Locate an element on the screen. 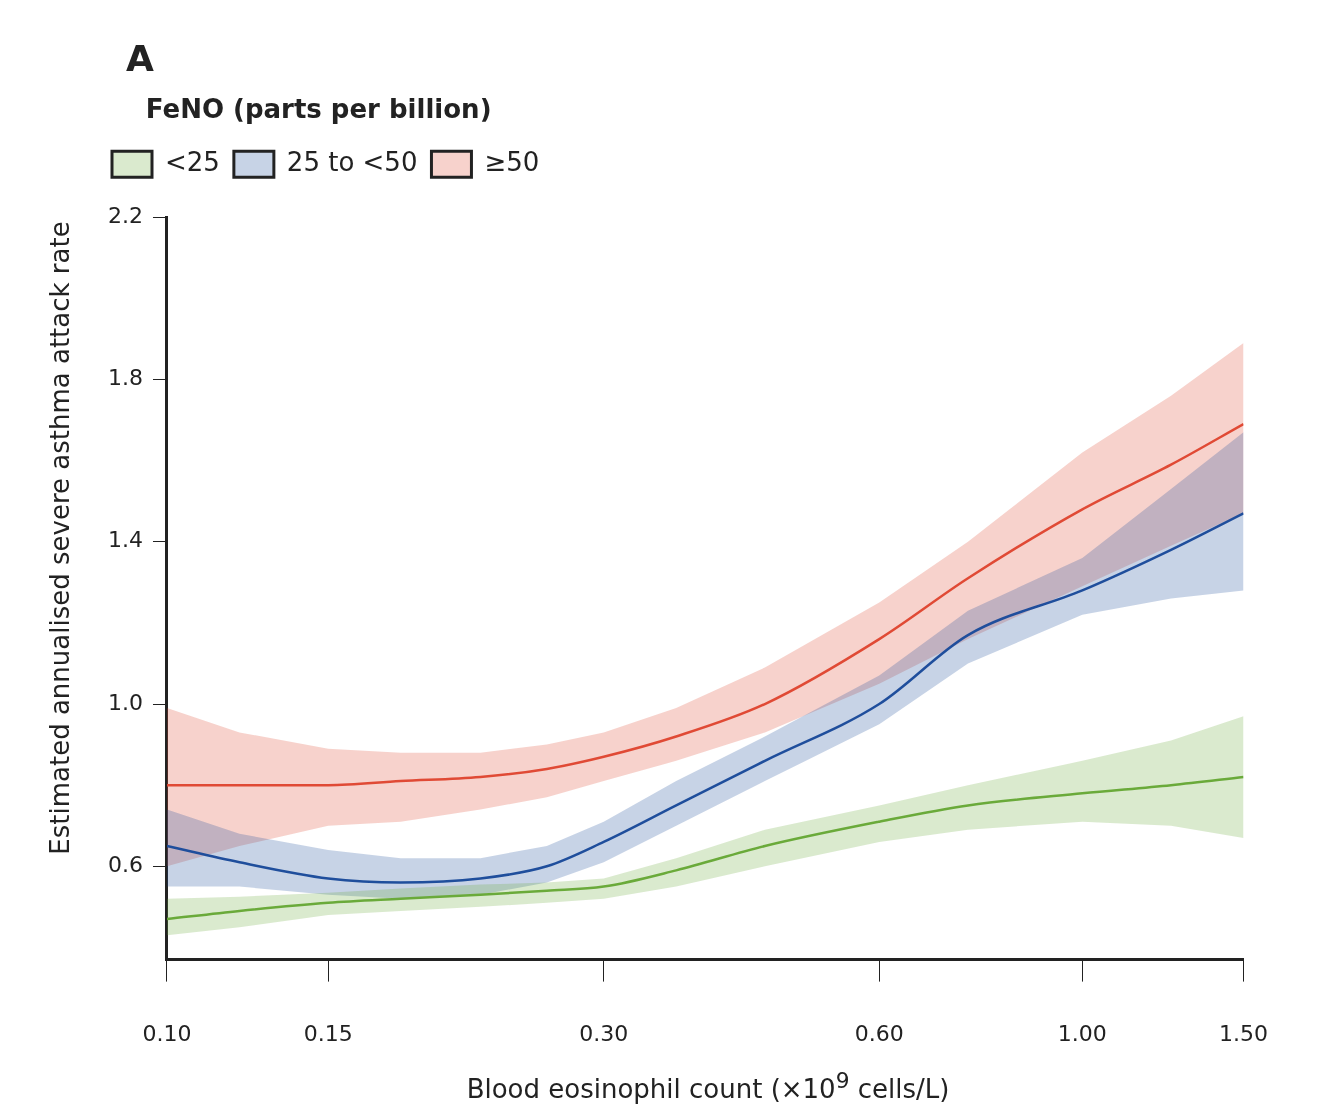 The width and height of the screenshot is (1322, 1110). x-tick-label: 0.10 is located at coordinates (167, 1033).